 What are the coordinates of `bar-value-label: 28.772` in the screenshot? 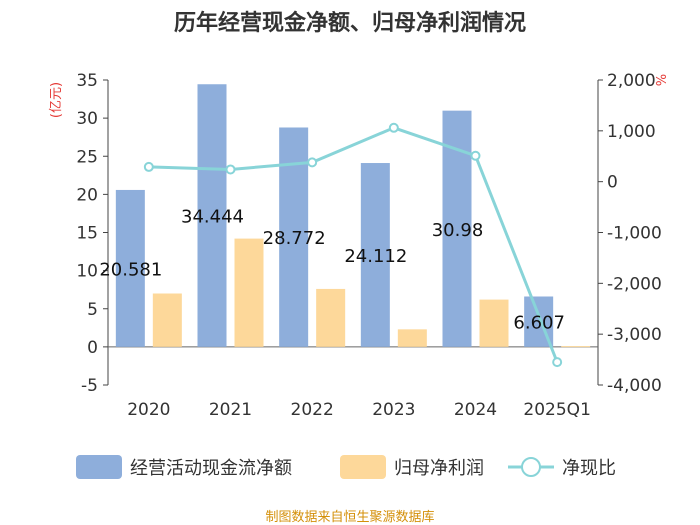 It's located at (294, 238).